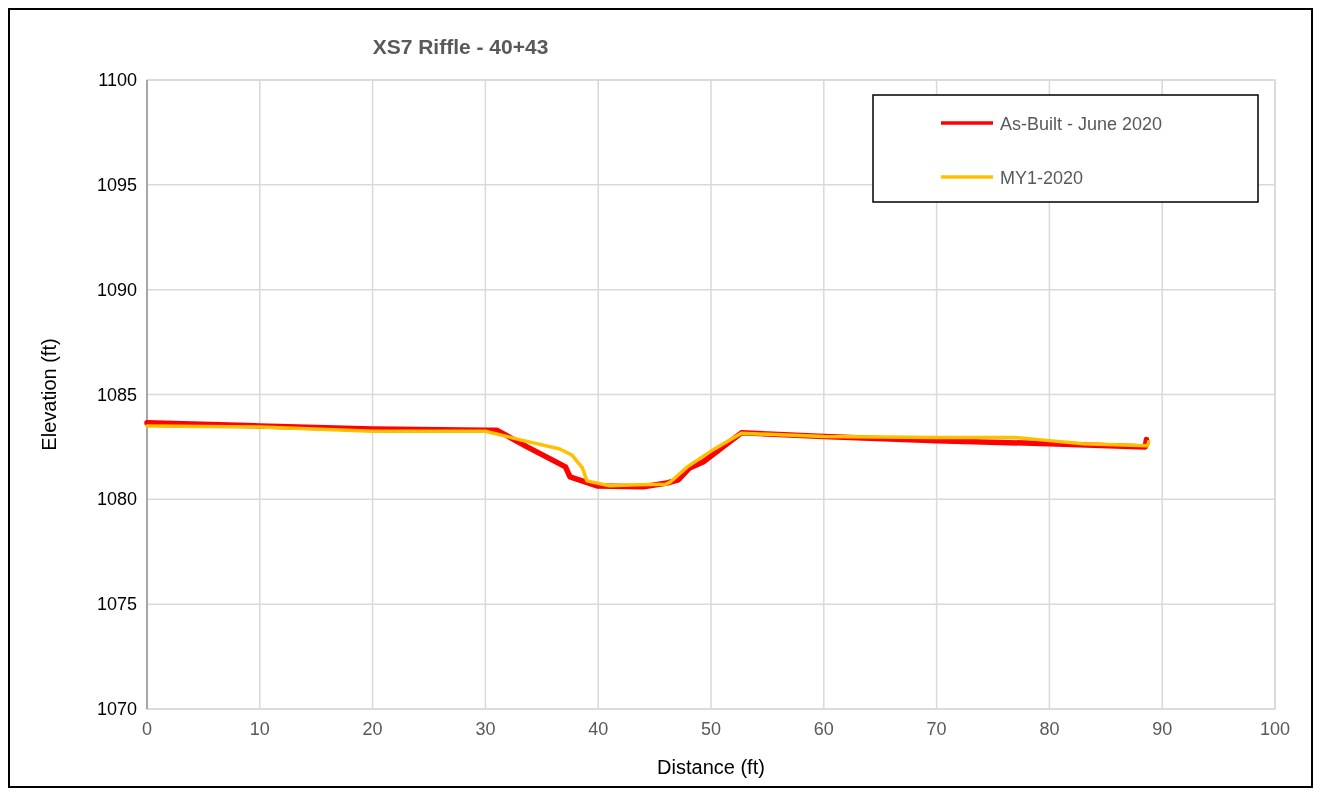 The width and height of the screenshot is (1321, 796). Describe the element at coordinates (49, 394) in the screenshot. I see `y-axis-title: Elevation (ft)` at that location.